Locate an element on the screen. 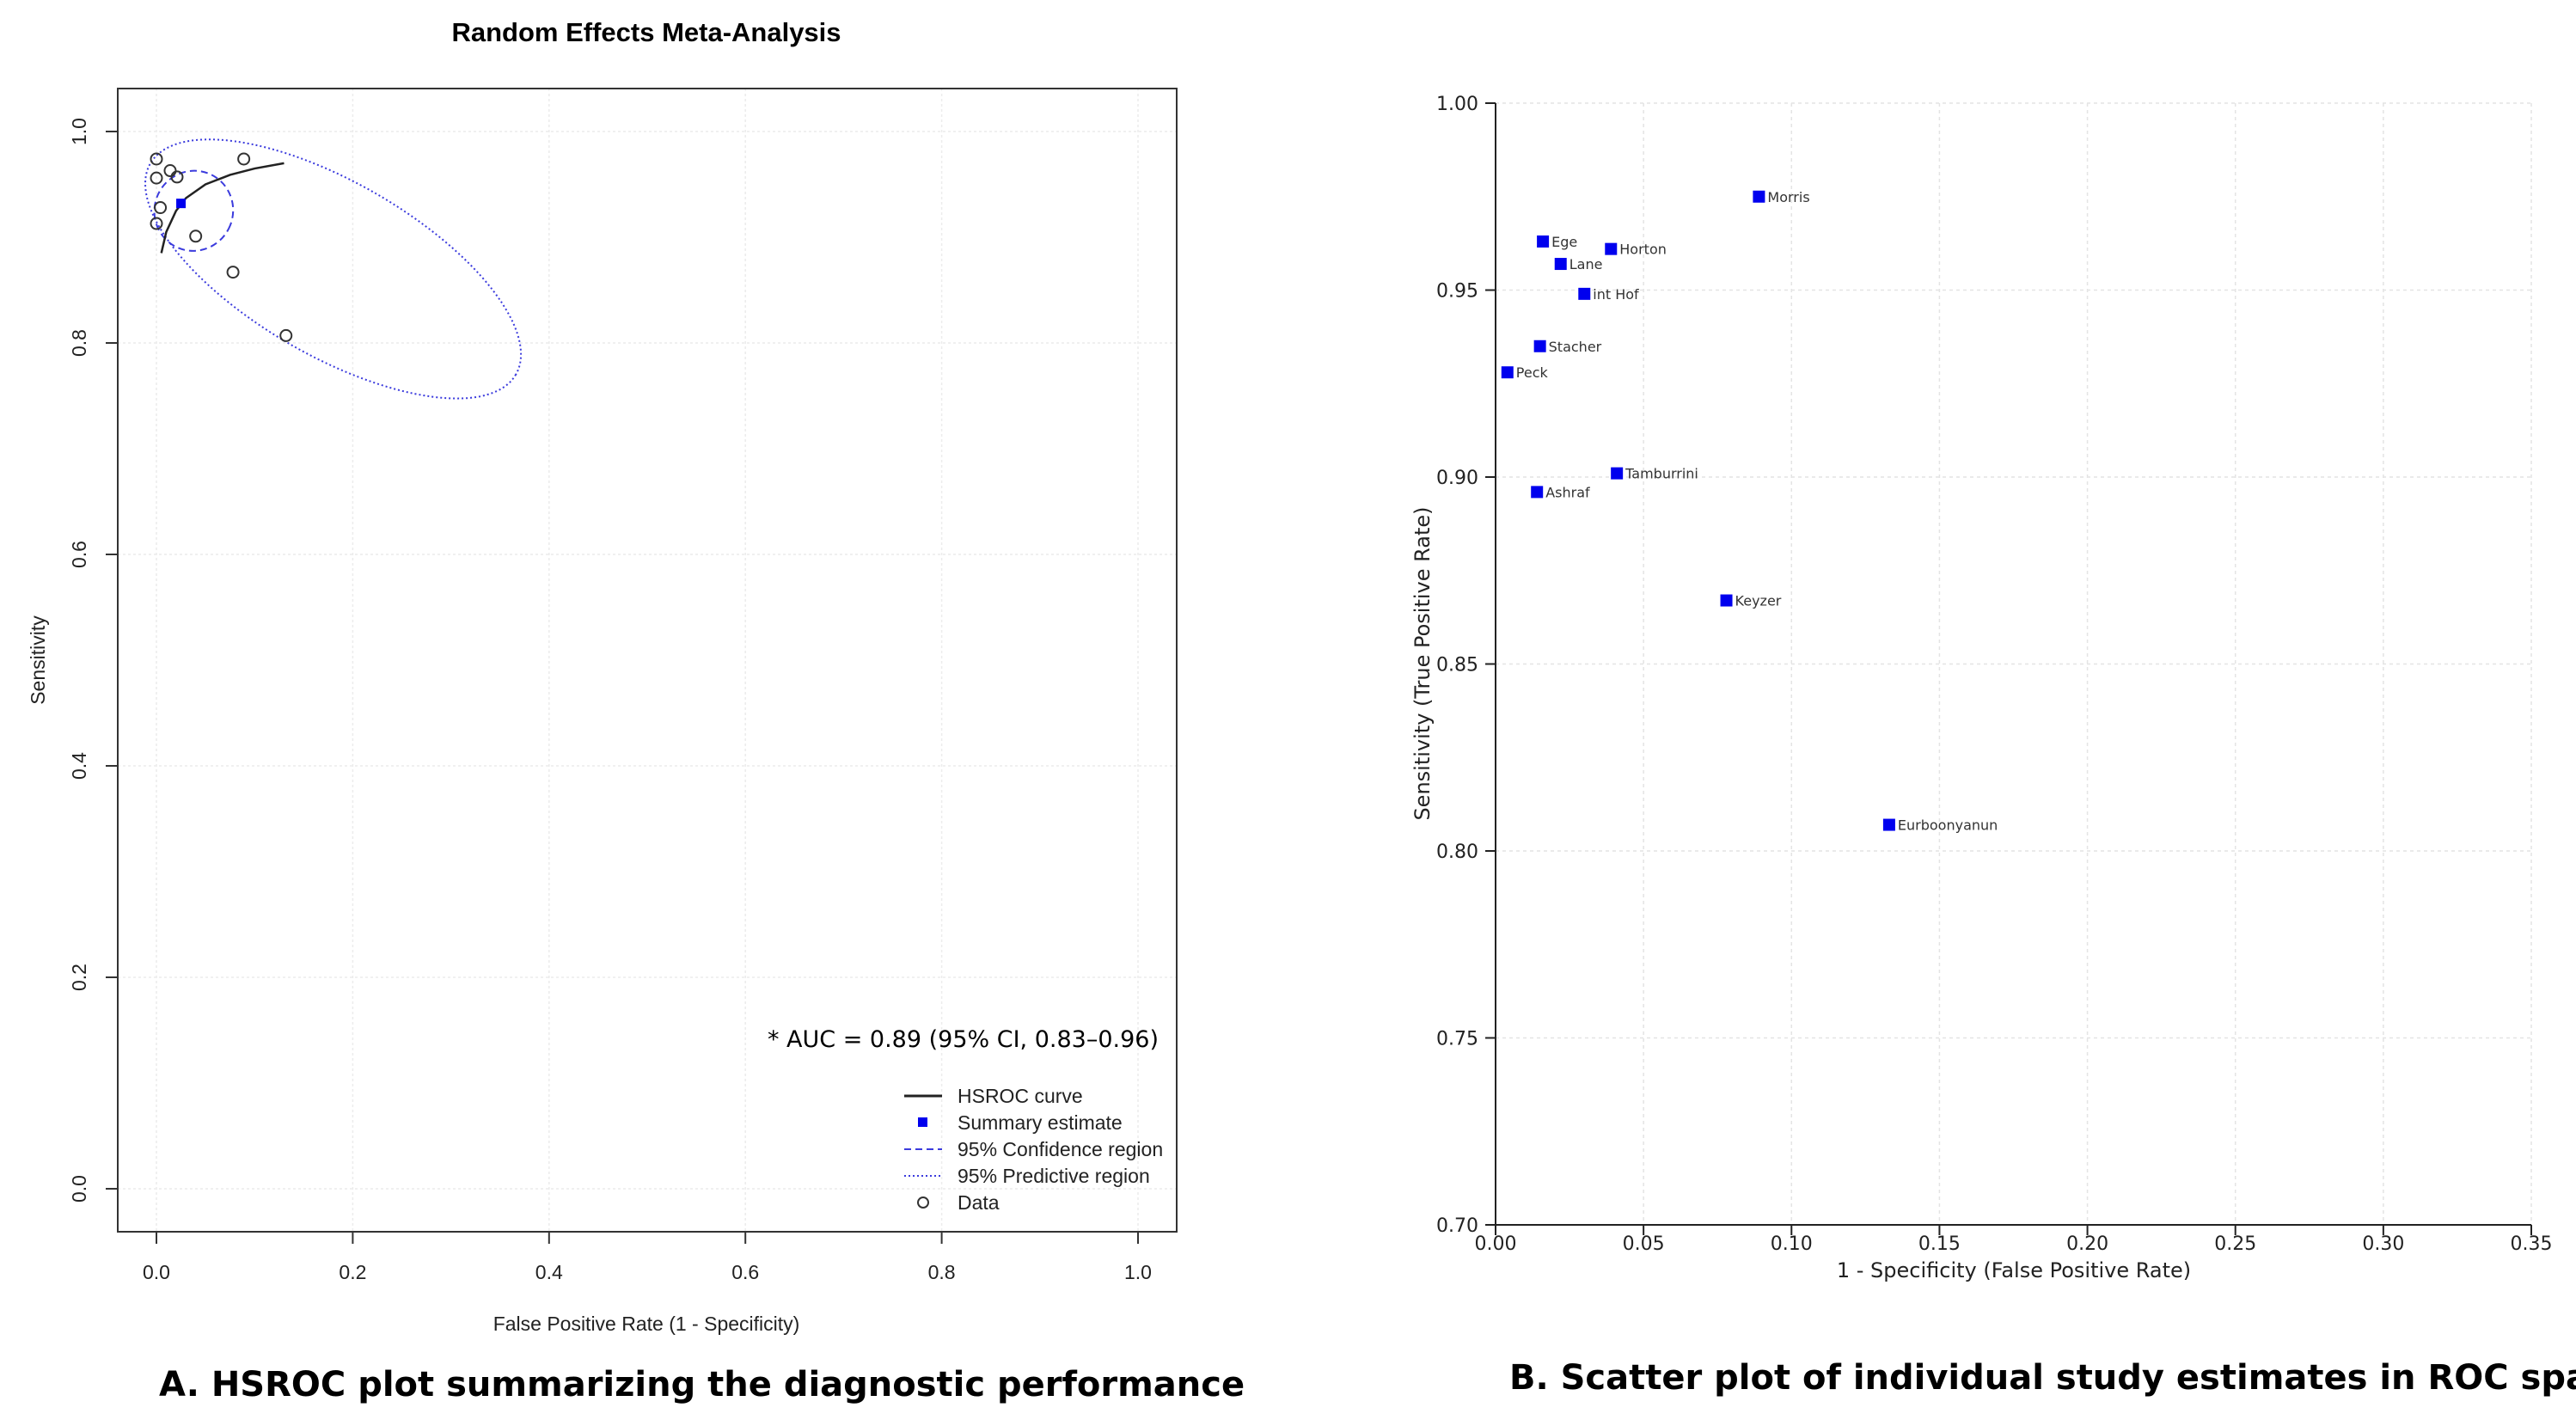  predictive-region is located at coordinates (333, 269).